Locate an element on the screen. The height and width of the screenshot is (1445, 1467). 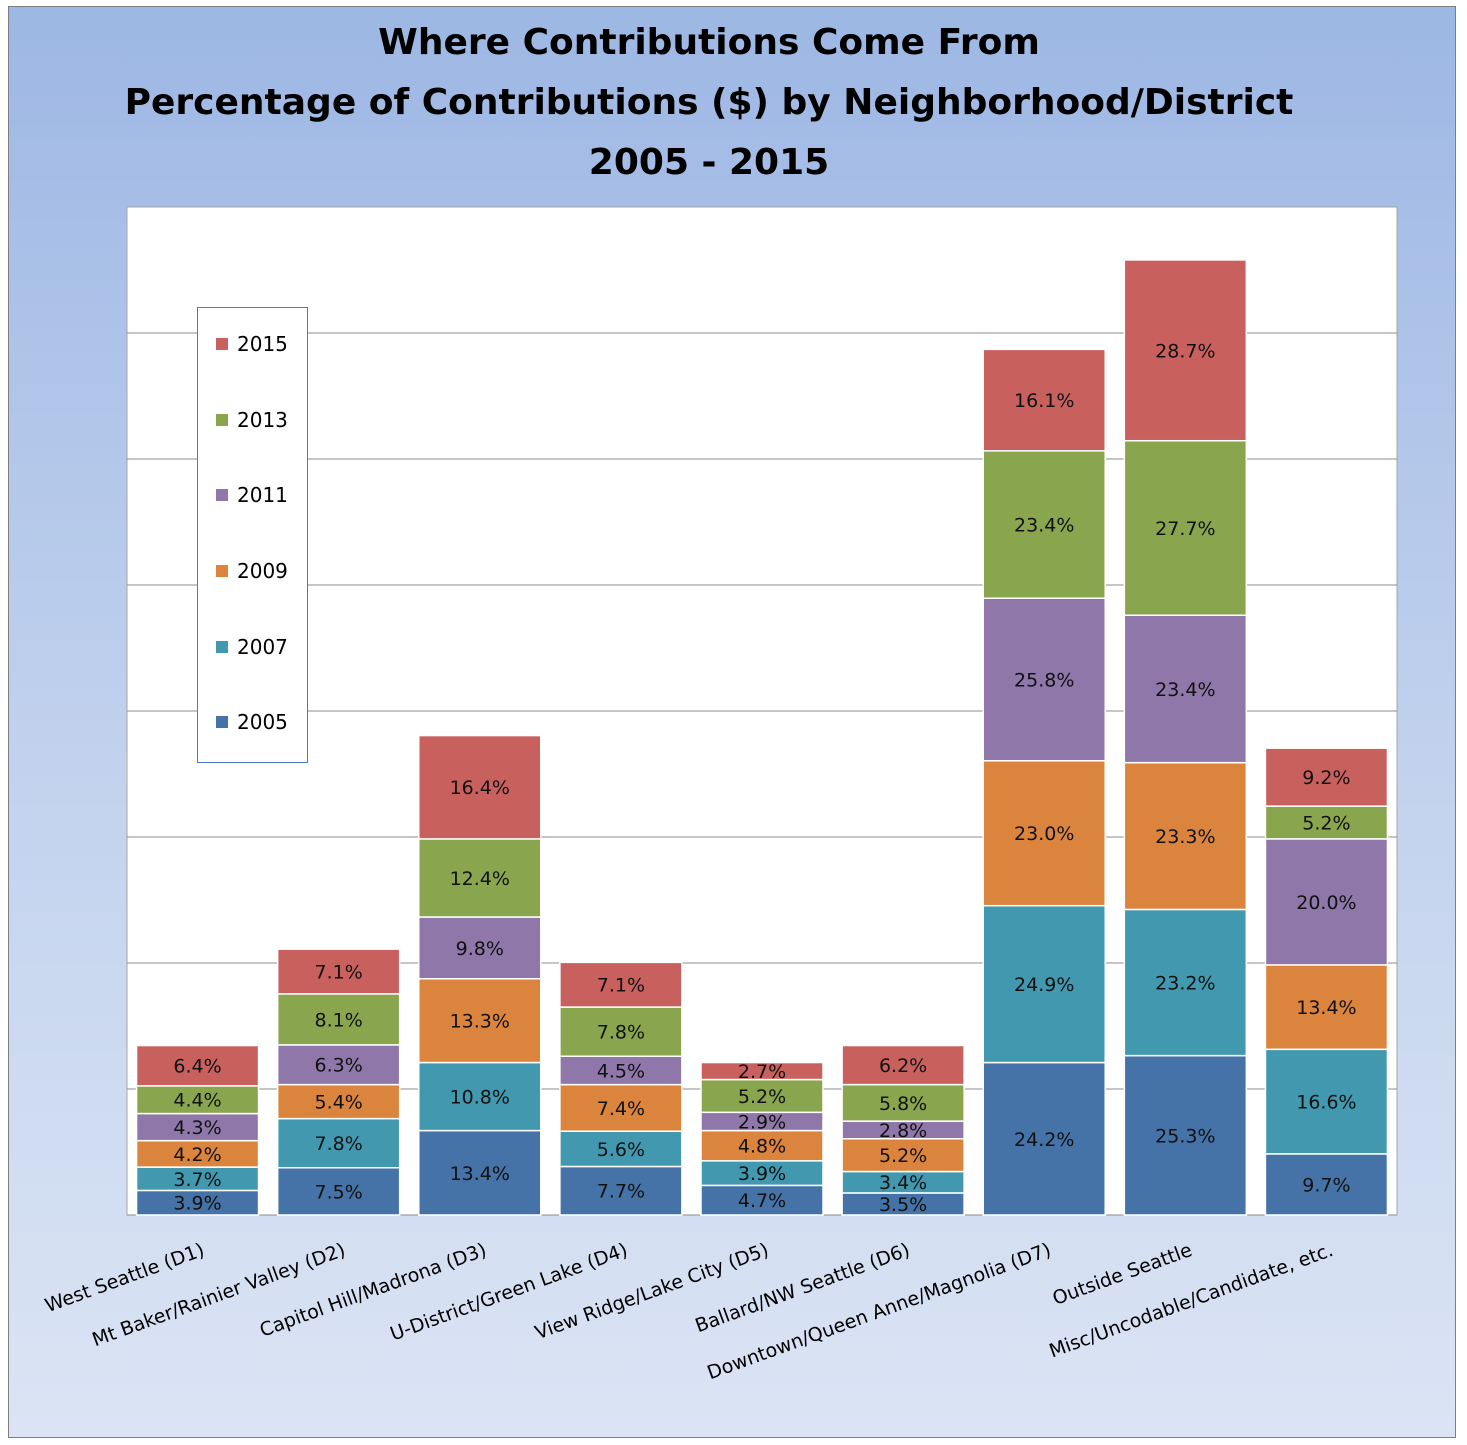
data-label: 9.7% is located at coordinates (1326, 1185).